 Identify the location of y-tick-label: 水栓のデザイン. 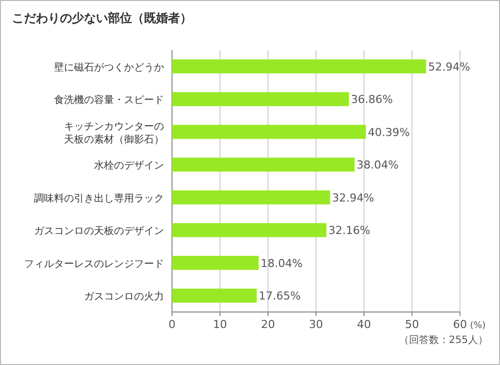
(129, 166).